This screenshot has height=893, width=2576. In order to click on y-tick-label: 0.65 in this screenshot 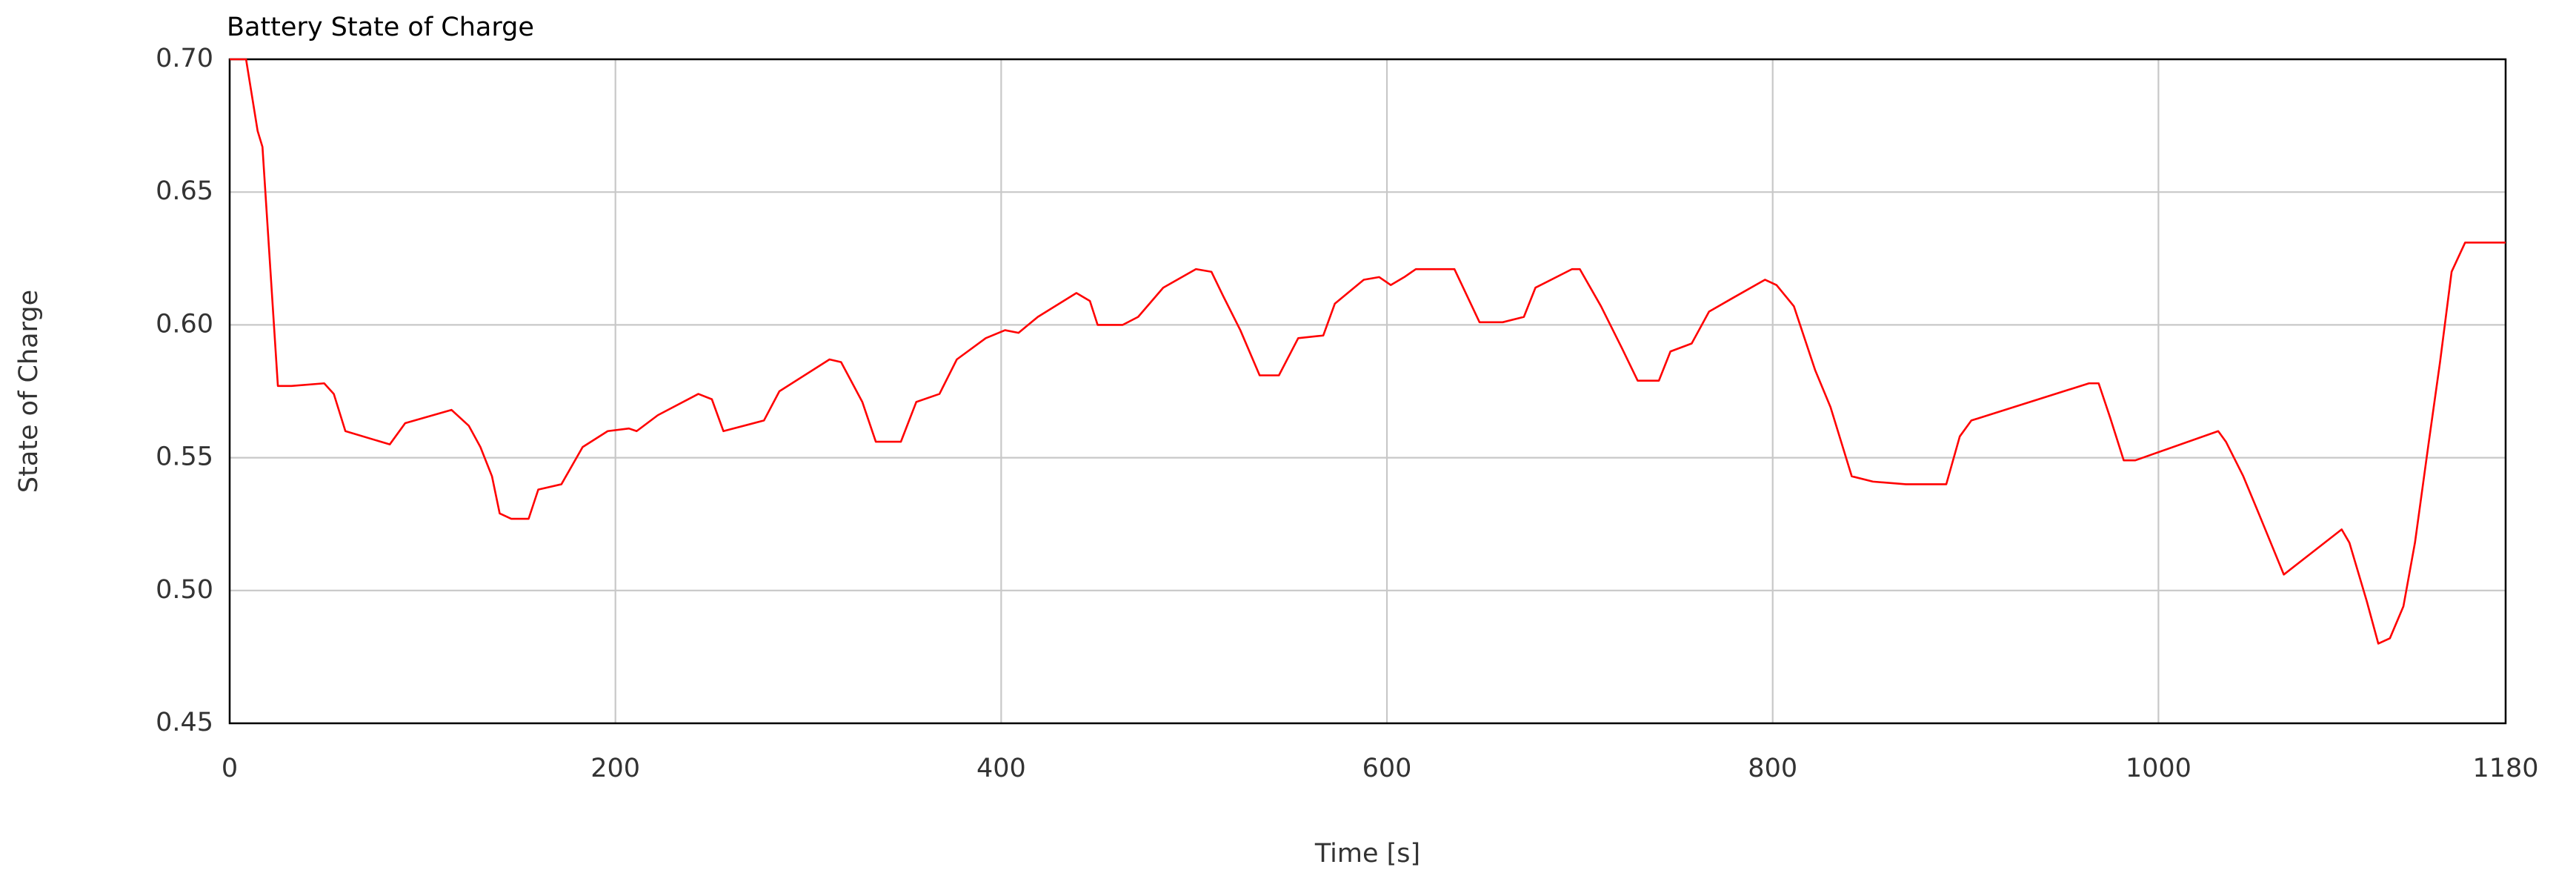, I will do `click(184, 191)`.